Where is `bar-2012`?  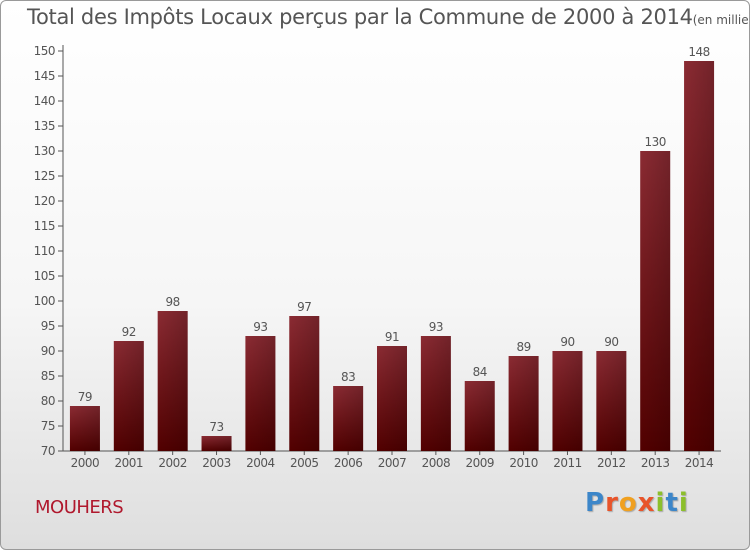 bar-2012 is located at coordinates (611, 401).